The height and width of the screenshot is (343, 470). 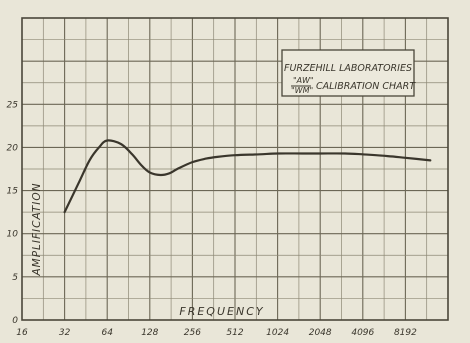 What do you see at coordinates (302, 90) in the screenshot?
I see `annotation-wm: "WM"` at bounding box center [302, 90].